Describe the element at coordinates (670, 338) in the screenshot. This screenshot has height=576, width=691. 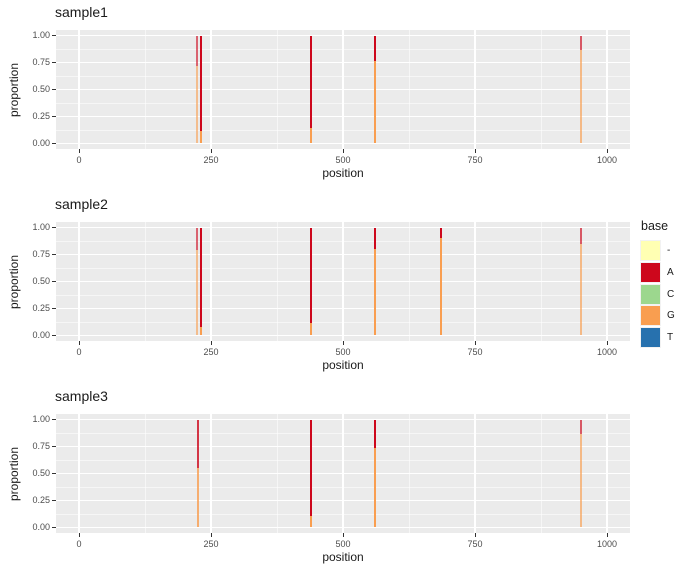
I see `legend-label-T: T` at that location.